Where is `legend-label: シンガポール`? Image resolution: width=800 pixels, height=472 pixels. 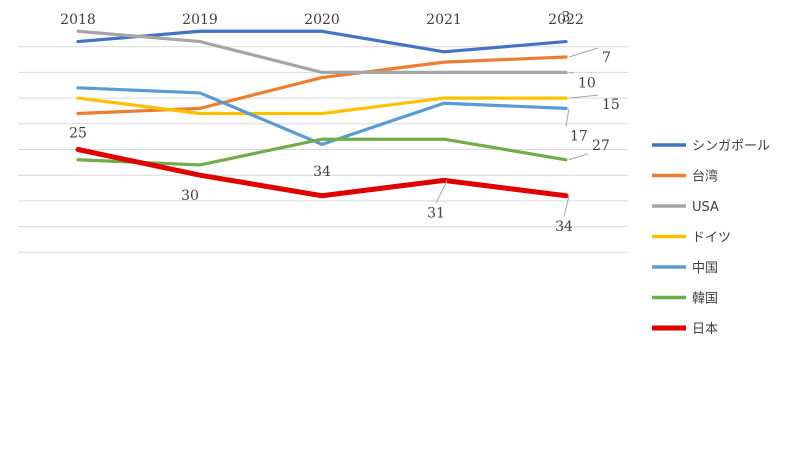
legend-label: シンガポール is located at coordinates (731, 146).